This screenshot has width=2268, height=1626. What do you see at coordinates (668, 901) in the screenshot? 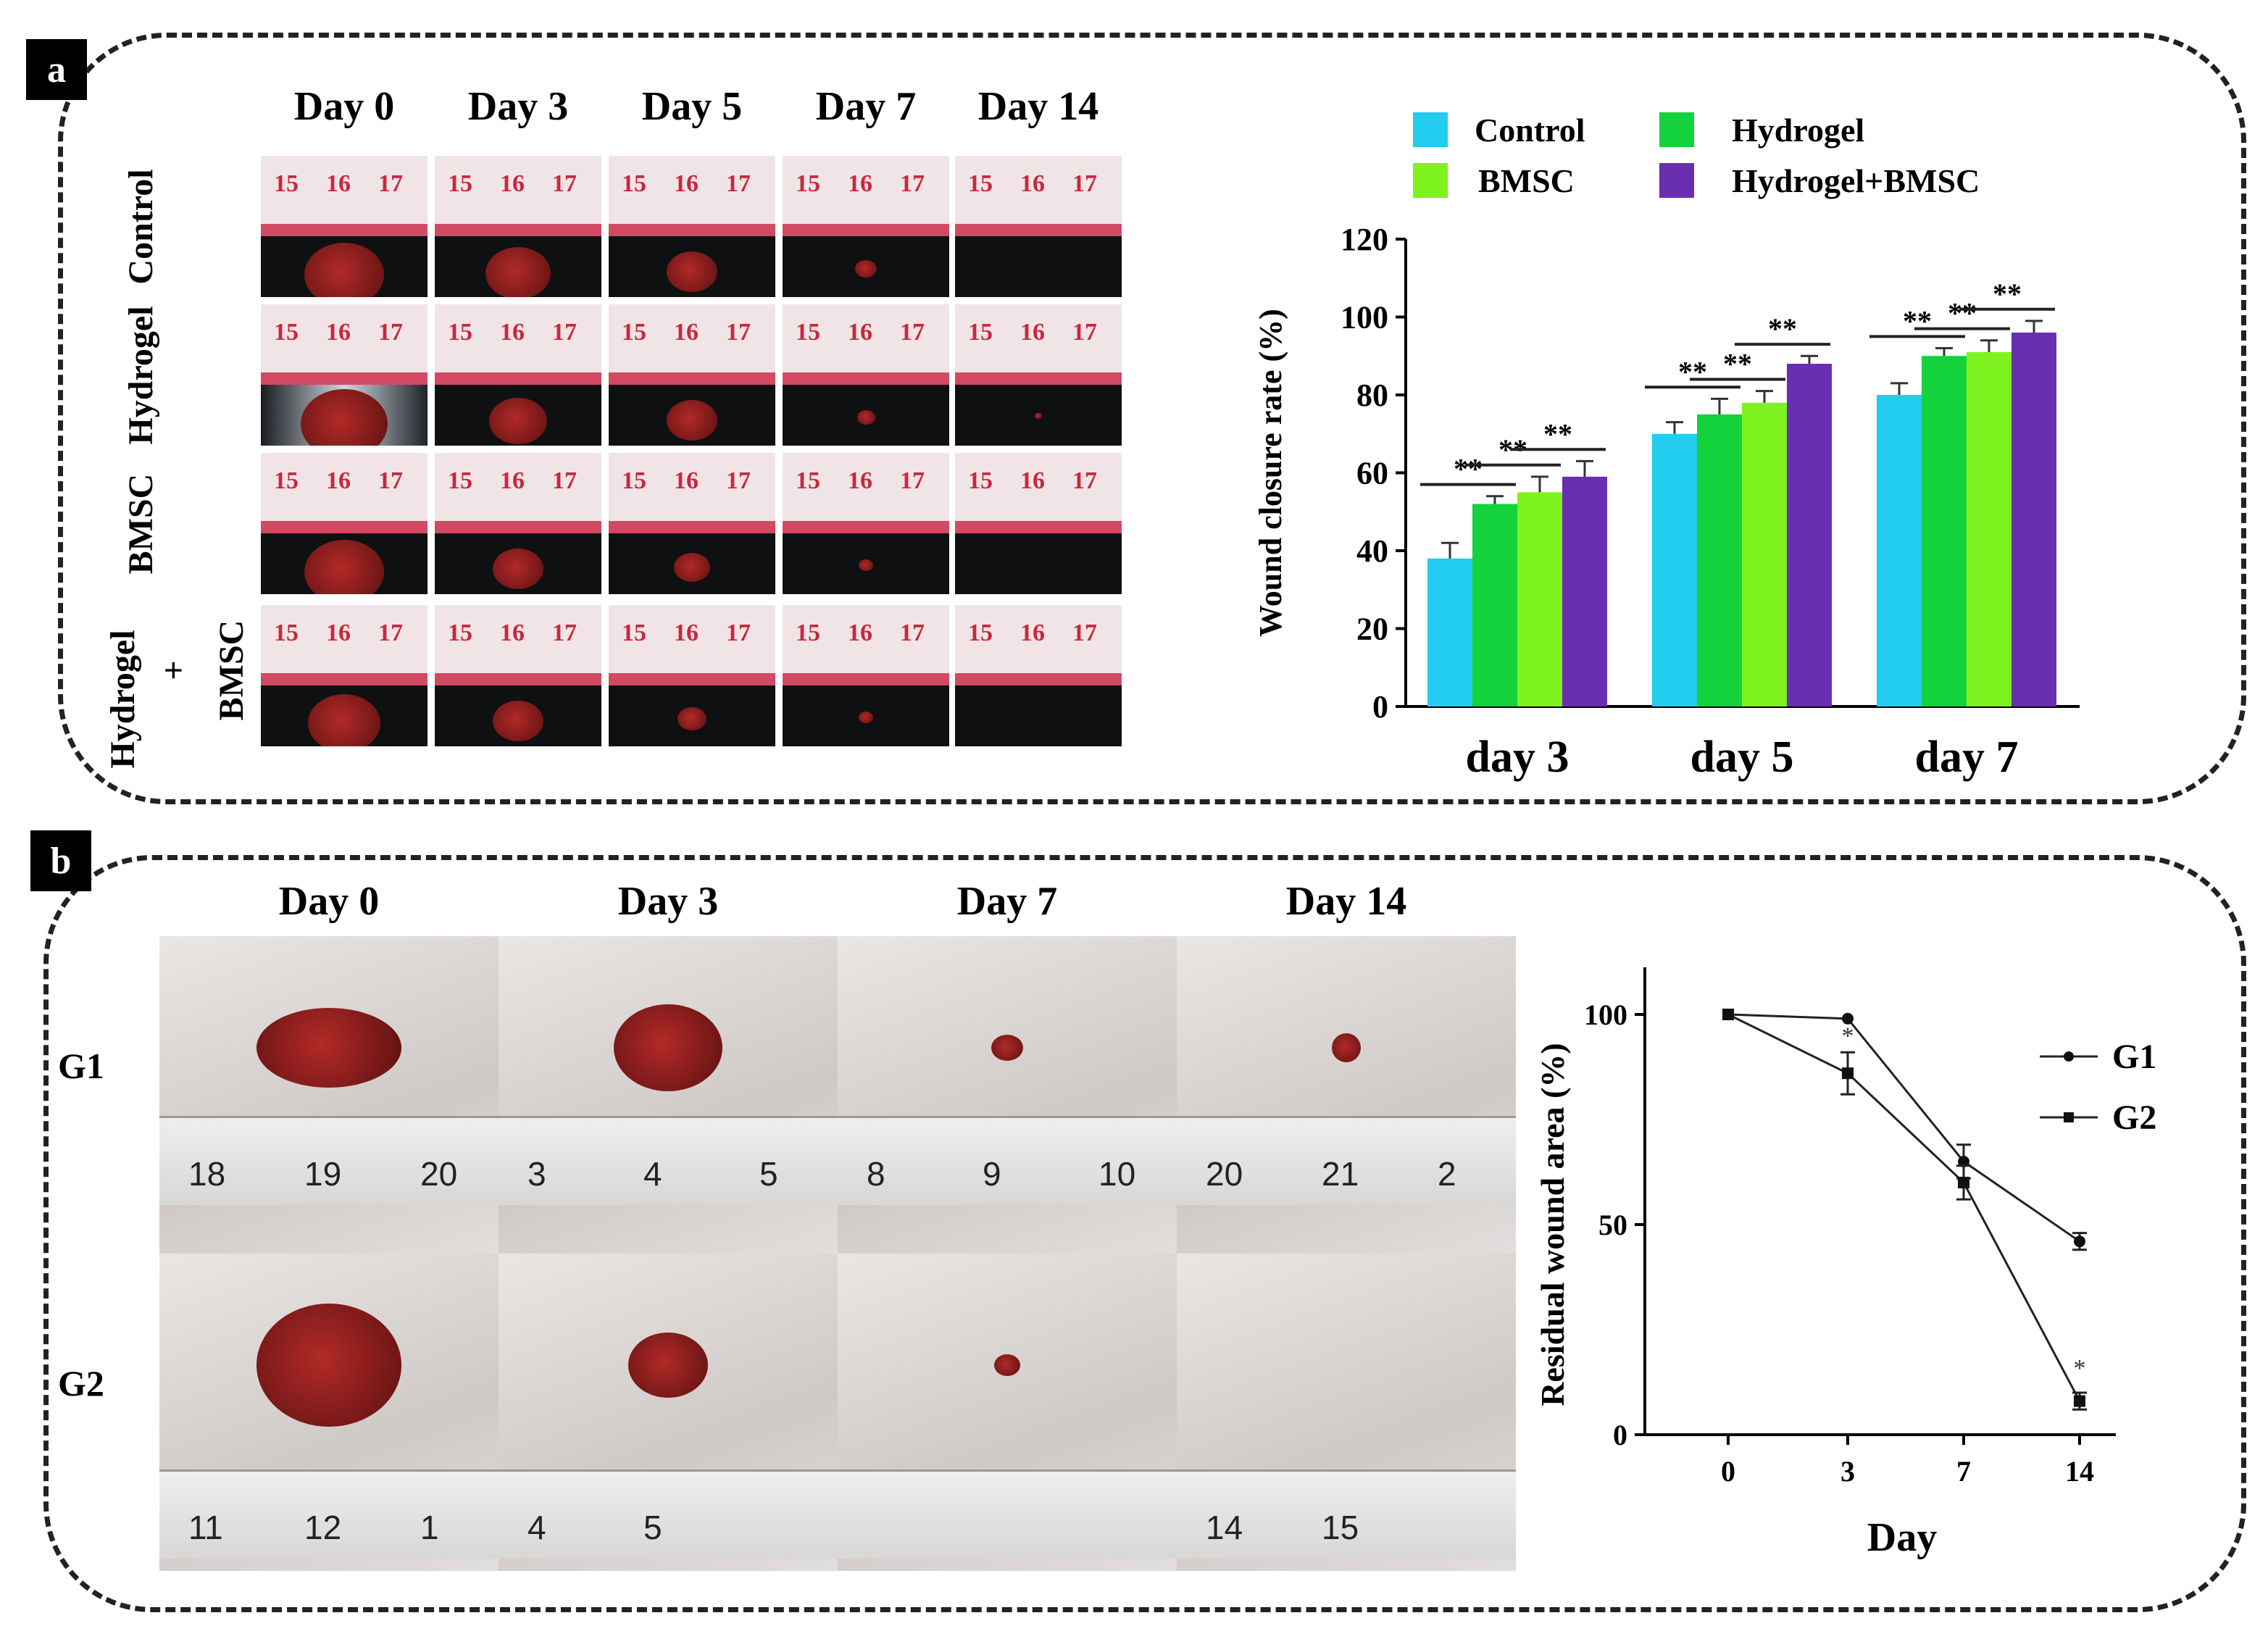
I see `panel-b-day-header: Day 3` at bounding box center [668, 901].